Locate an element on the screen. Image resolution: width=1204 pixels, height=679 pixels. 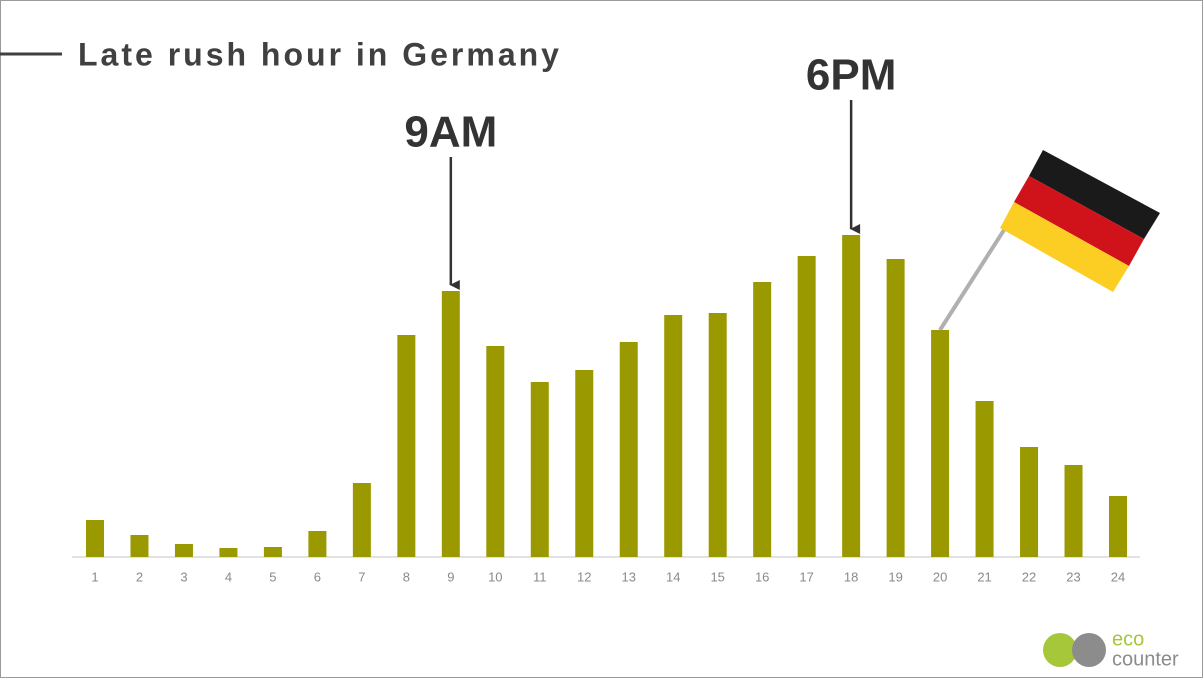
x-tick-label: 19 is located at coordinates (895, 576).